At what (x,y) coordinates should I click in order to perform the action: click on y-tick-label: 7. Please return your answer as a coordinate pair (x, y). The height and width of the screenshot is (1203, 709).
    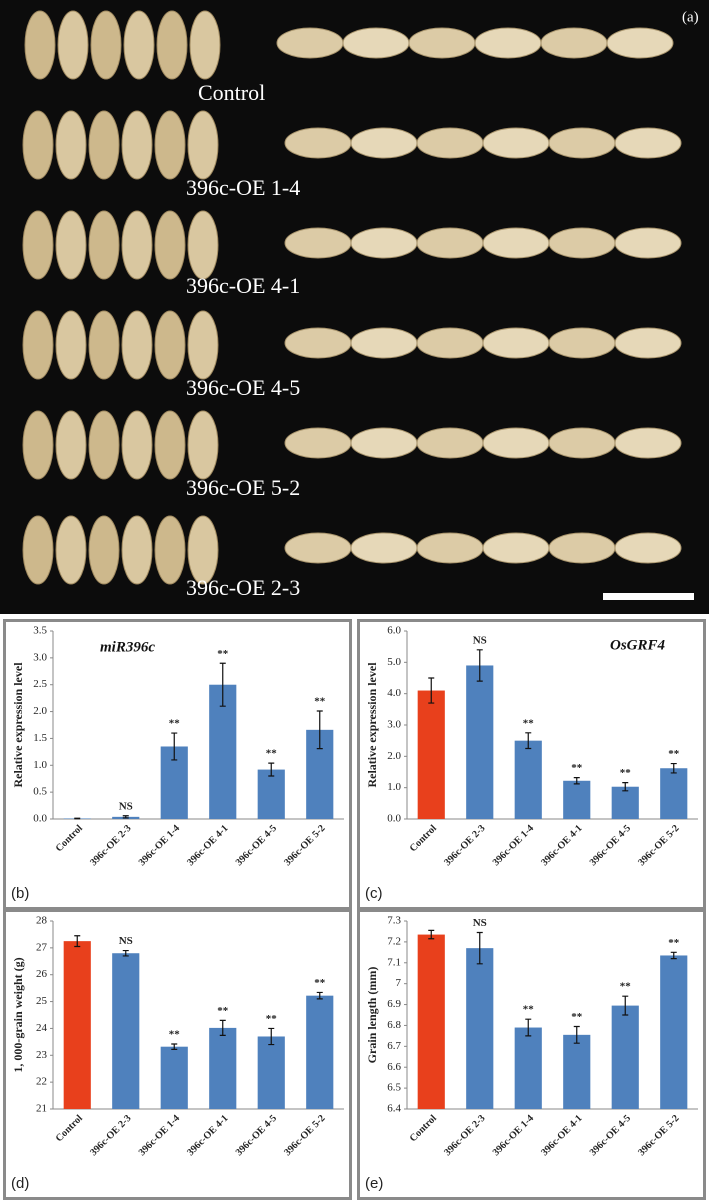
    Looking at the image, I should click on (399, 983).